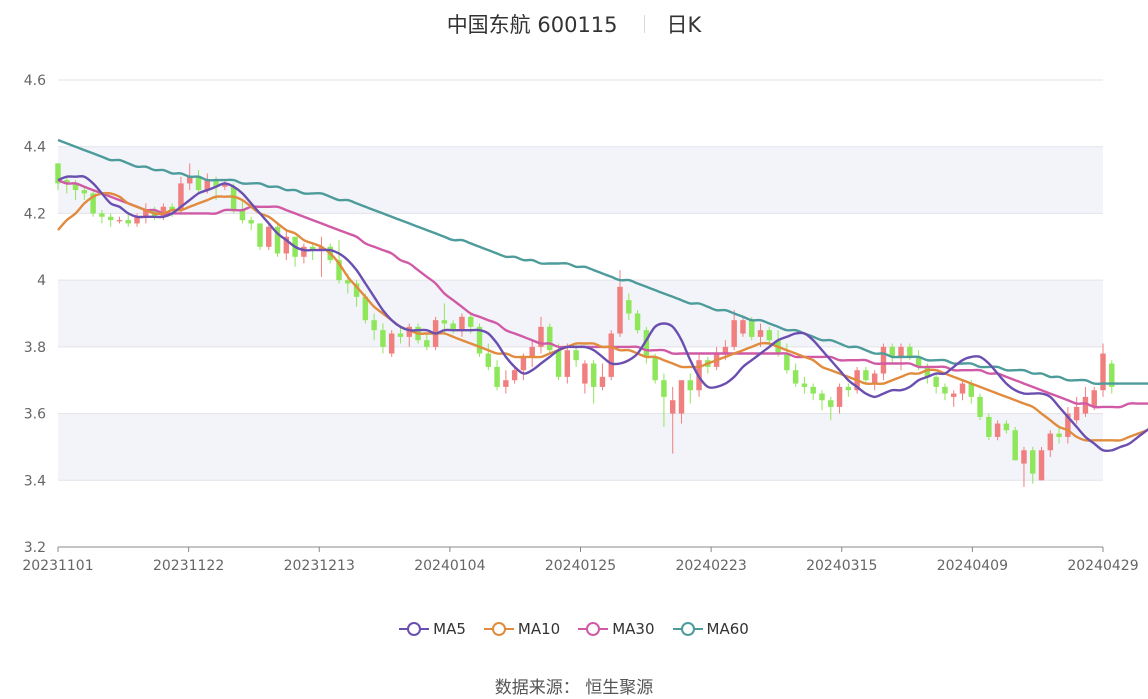 The width and height of the screenshot is (1148, 699). What do you see at coordinates (41, 281) in the screenshot?
I see `y-tick-label: 4` at bounding box center [41, 281].